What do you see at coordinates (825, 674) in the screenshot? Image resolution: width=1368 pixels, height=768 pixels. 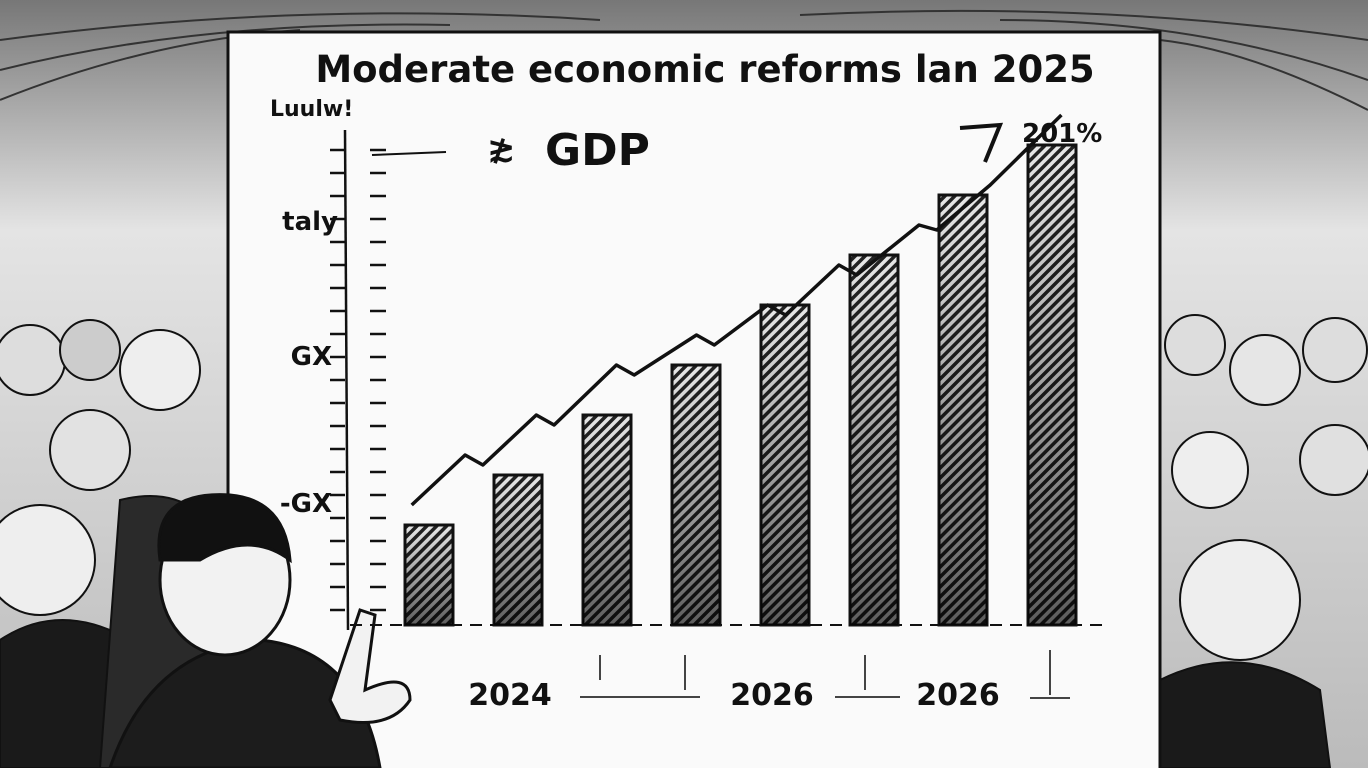 I see `x-ticks` at bounding box center [825, 674].